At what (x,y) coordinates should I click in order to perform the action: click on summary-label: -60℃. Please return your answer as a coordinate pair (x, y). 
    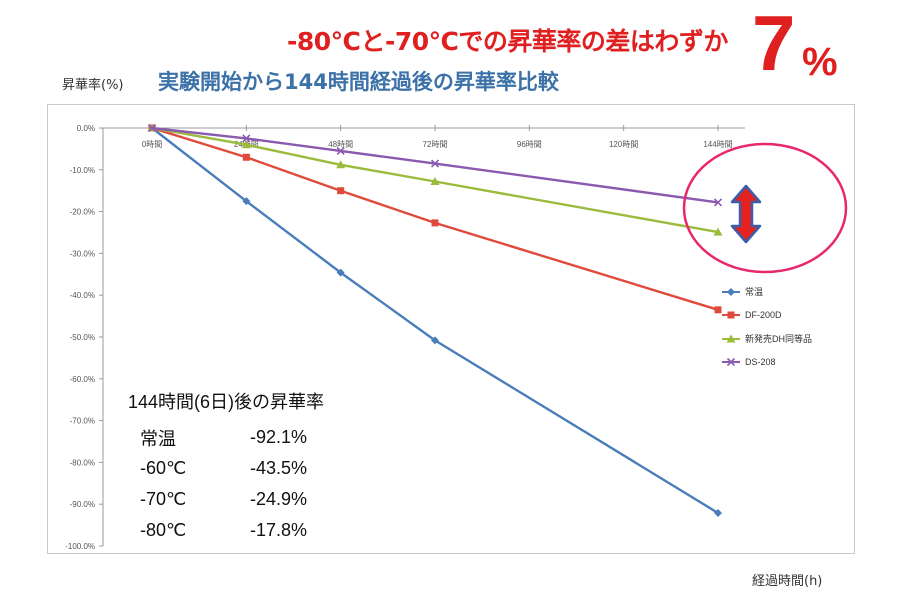
    Looking at the image, I should click on (163, 468).